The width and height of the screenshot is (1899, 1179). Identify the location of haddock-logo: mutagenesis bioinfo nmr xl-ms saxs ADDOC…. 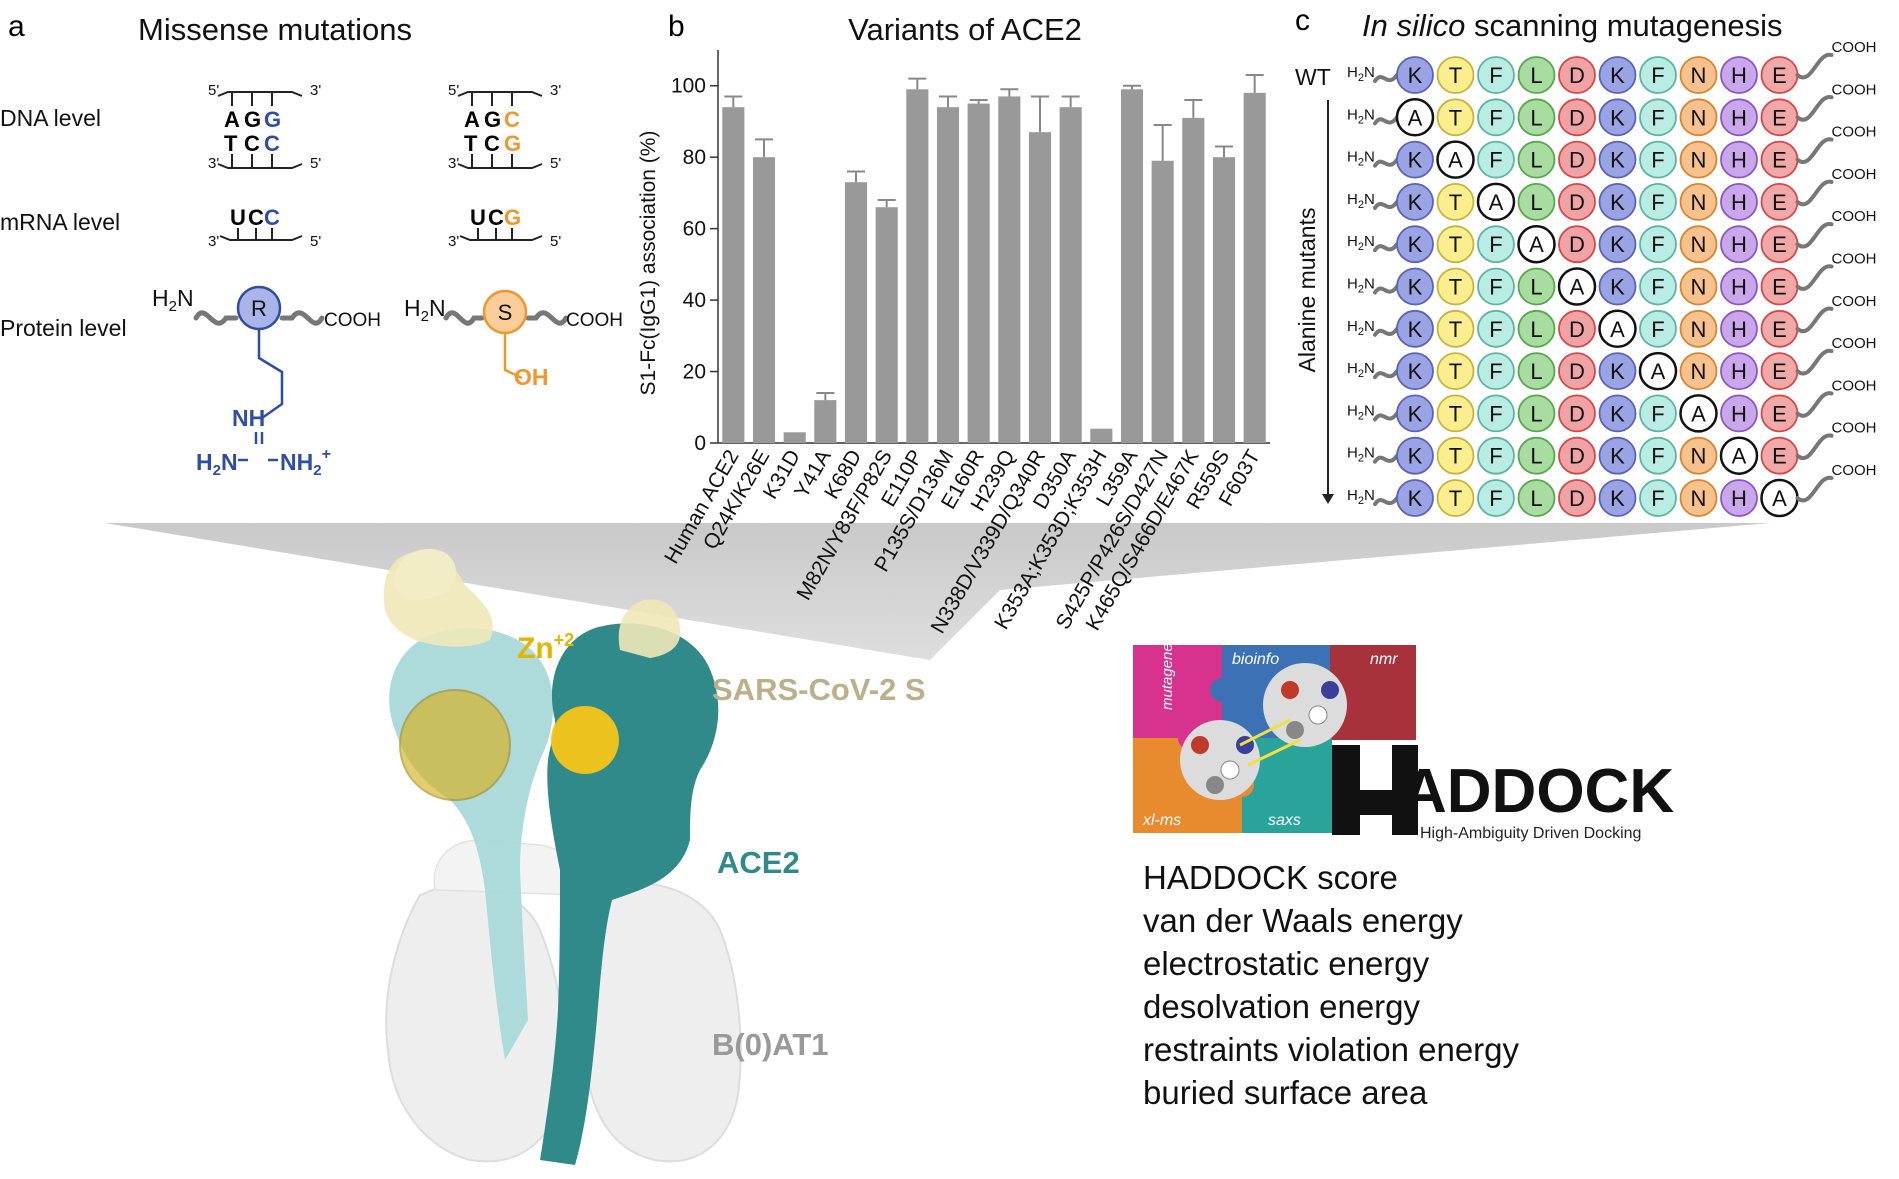
(1403, 733).